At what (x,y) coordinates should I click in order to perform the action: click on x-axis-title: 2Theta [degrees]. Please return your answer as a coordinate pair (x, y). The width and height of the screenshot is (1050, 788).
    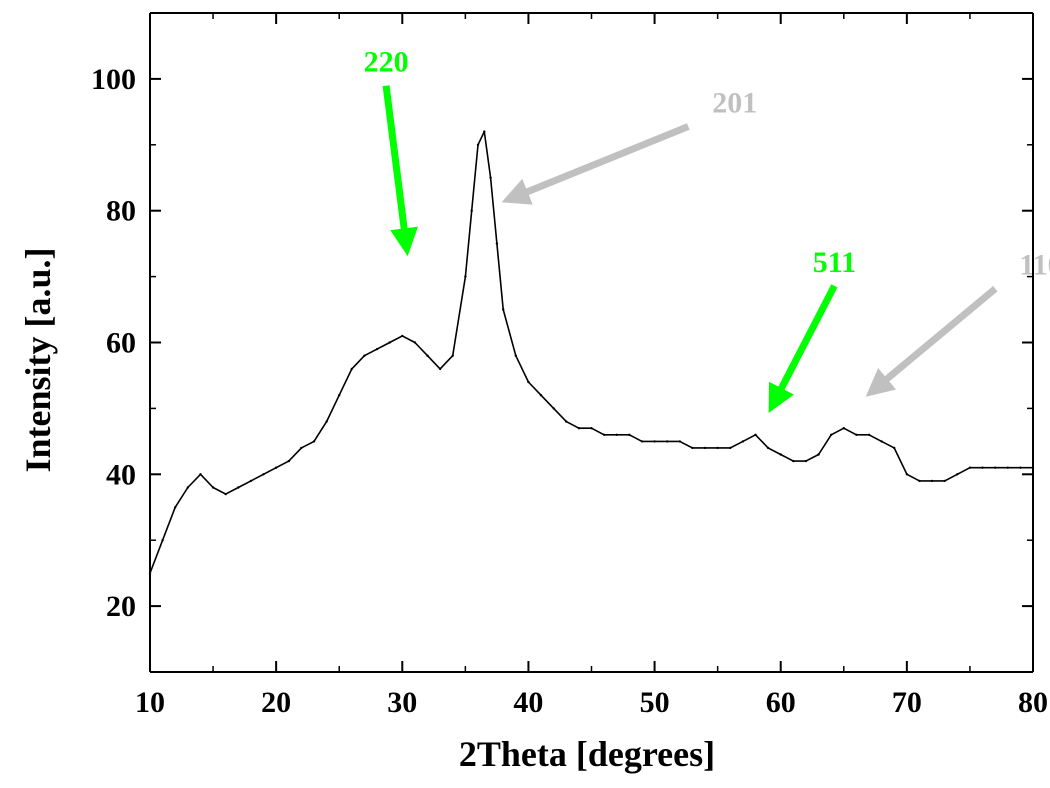
    Looking at the image, I should click on (587, 754).